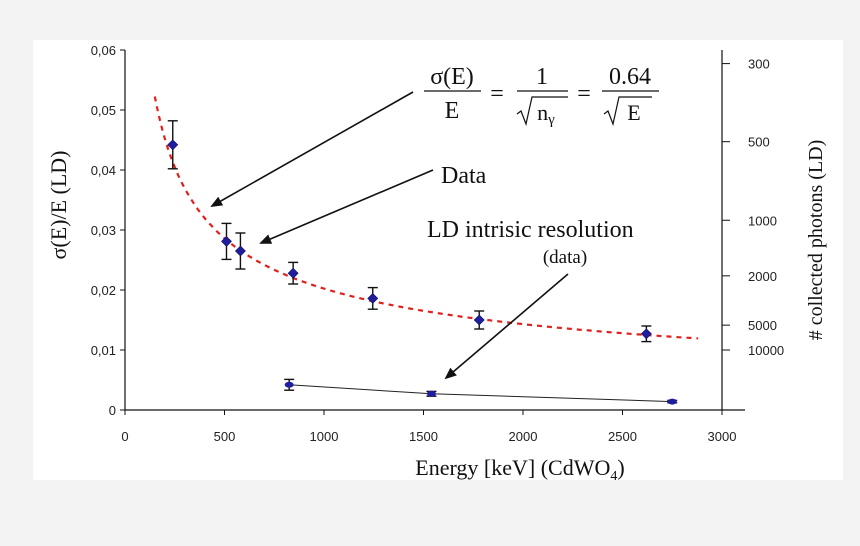  I want to click on y-tick-label-3: 0,03, so click(103, 230).